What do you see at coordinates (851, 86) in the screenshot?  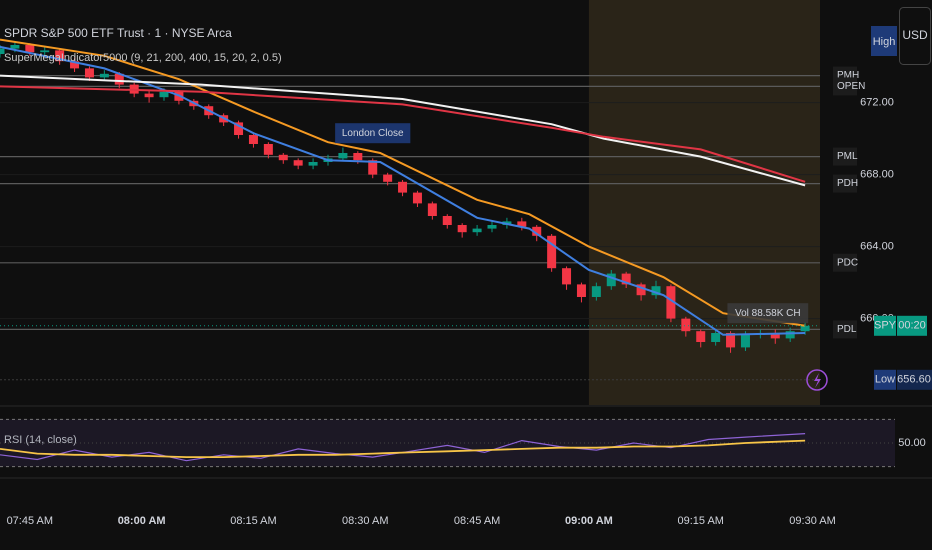 I see `level-label: OPEN` at bounding box center [851, 86].